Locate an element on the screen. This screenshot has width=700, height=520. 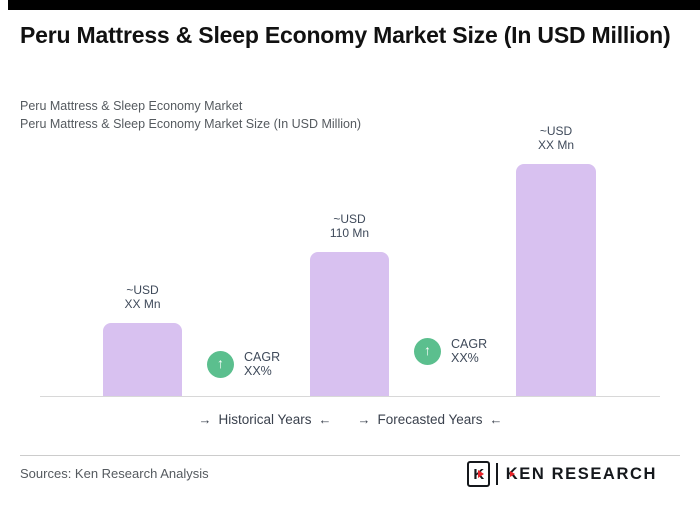
bar-group-historical-end: ~USD 110 Mn is located at coordinates (349, 258).